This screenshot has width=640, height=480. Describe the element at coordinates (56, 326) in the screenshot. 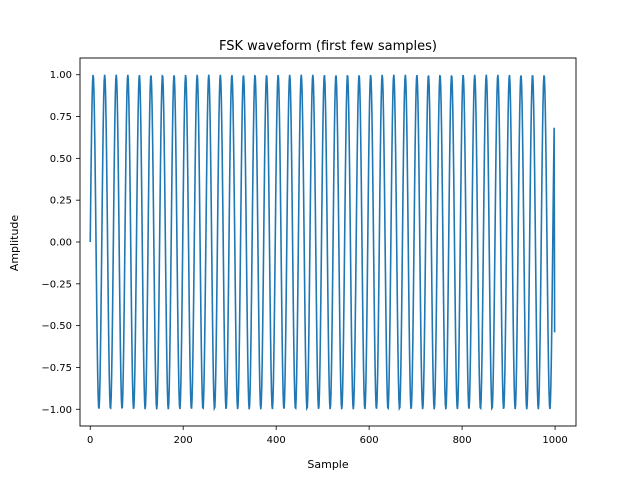

I see `y-tick-label: −0.50` at that location.